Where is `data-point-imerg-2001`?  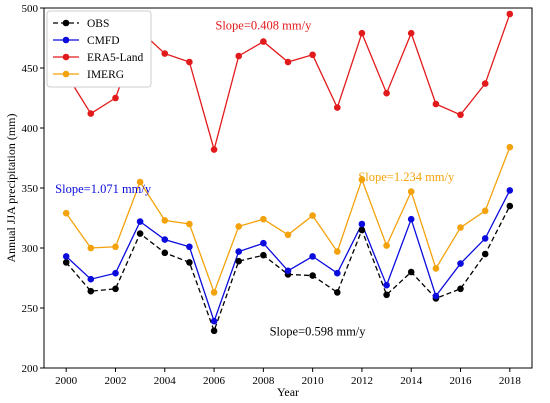 data-point-imerg-2001 is located at coordinates (91, 248).